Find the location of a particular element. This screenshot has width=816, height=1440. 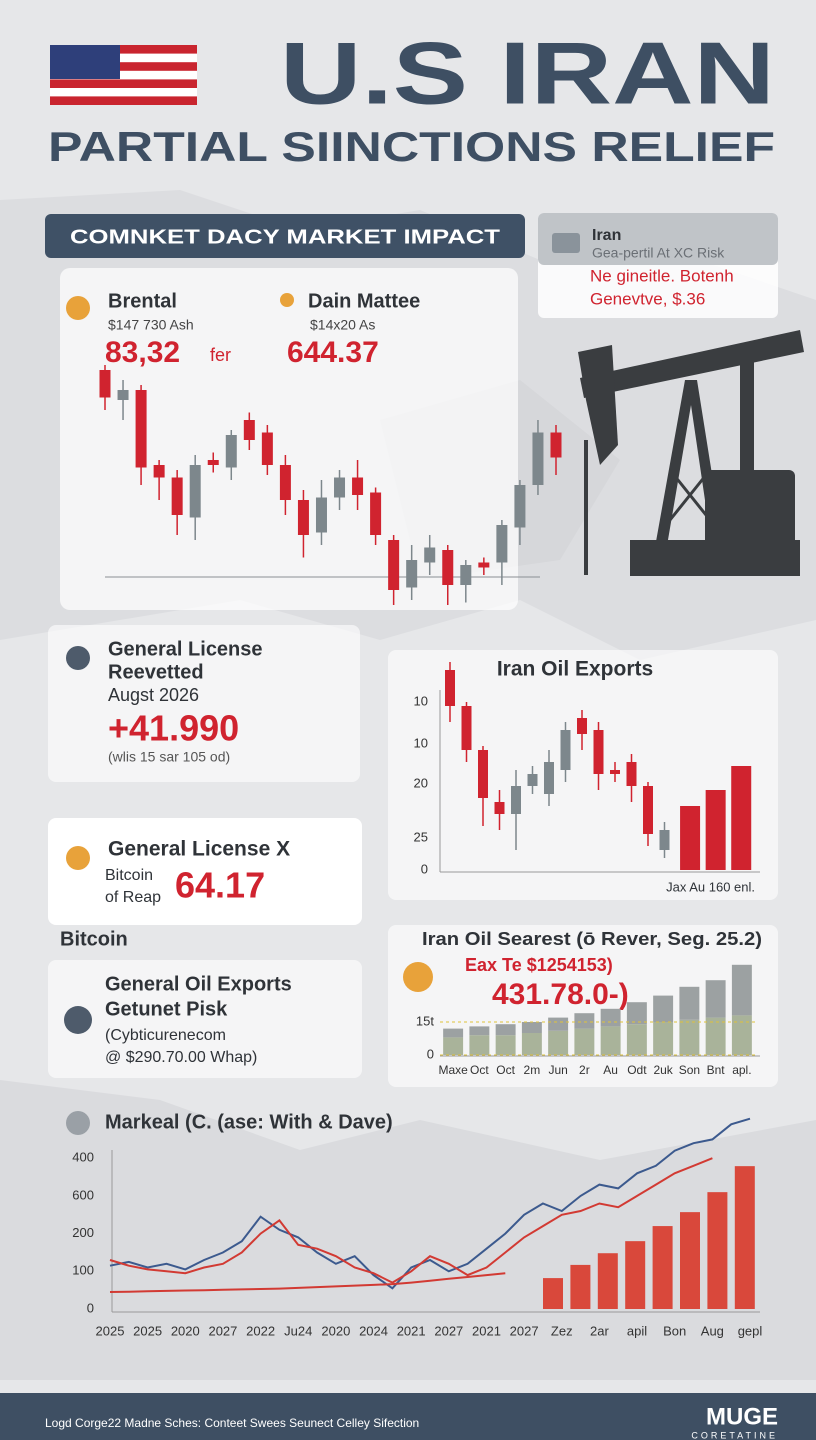

x-tick-label: 2020 is located at coordinates (335, 1330).